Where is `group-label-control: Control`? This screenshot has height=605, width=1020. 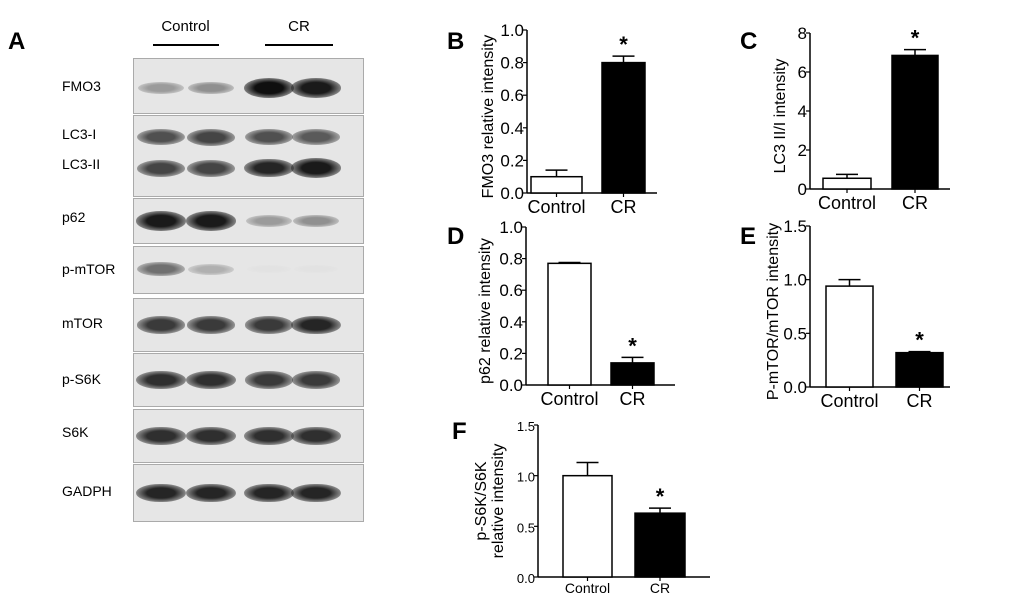 group-label-control: Control is located at coordinates (185, 26).